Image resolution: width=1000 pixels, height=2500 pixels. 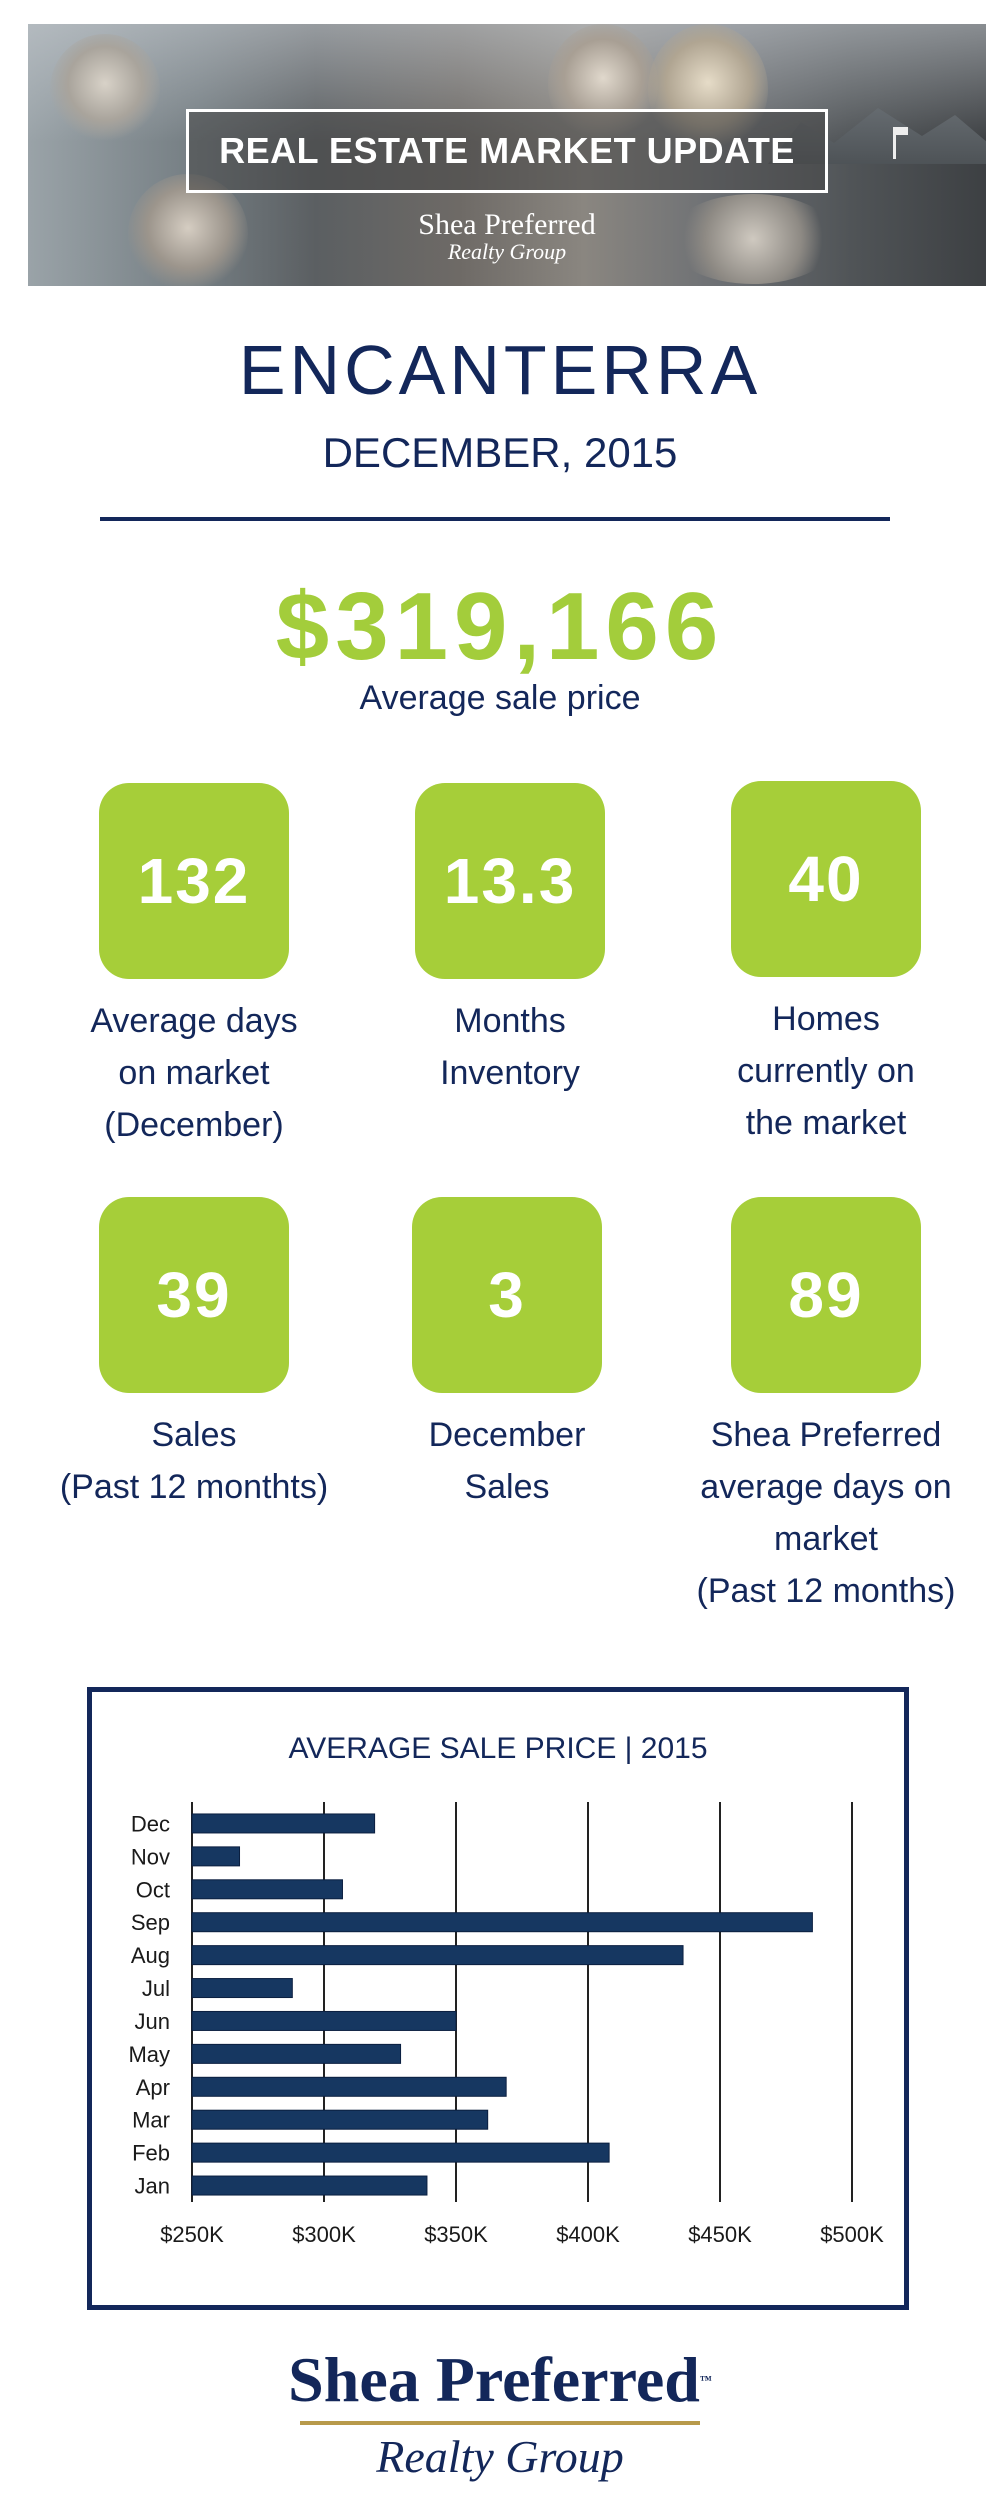 I want to click on y-tick-label: Feb, so click(x=151, y=2153).